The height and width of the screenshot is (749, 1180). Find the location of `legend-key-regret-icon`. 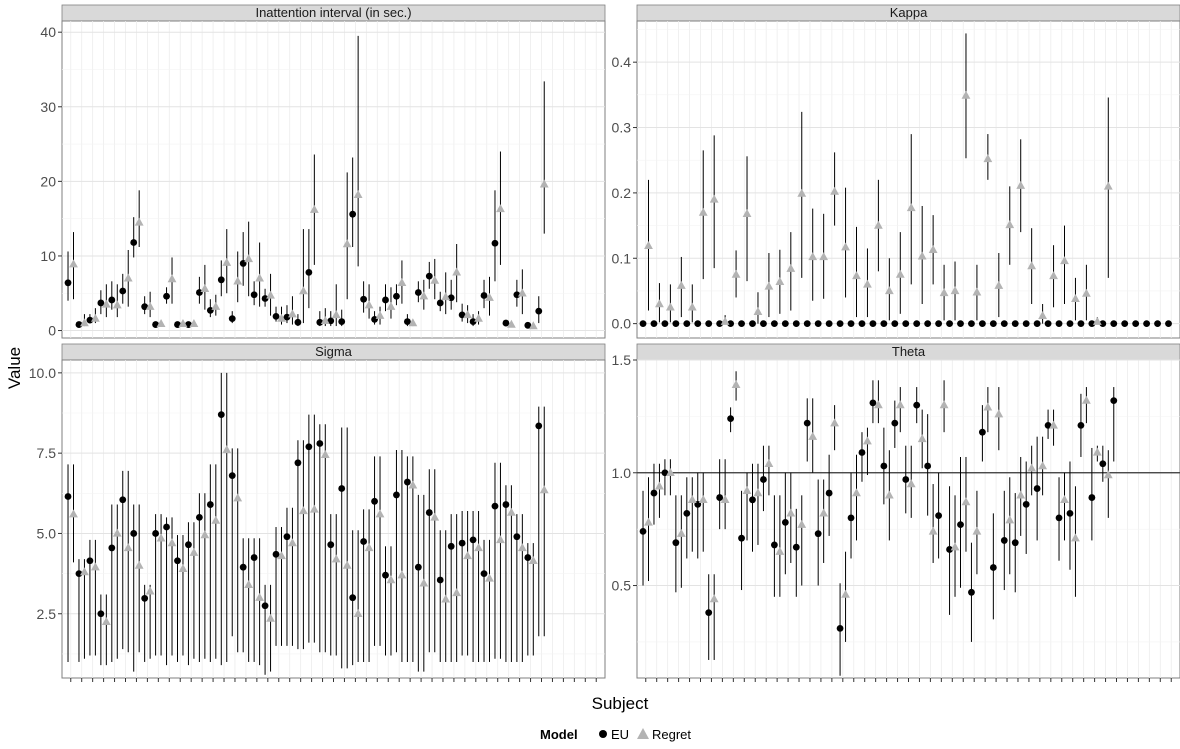

legend-key-regret-icon is located at coordinates (643, 733).